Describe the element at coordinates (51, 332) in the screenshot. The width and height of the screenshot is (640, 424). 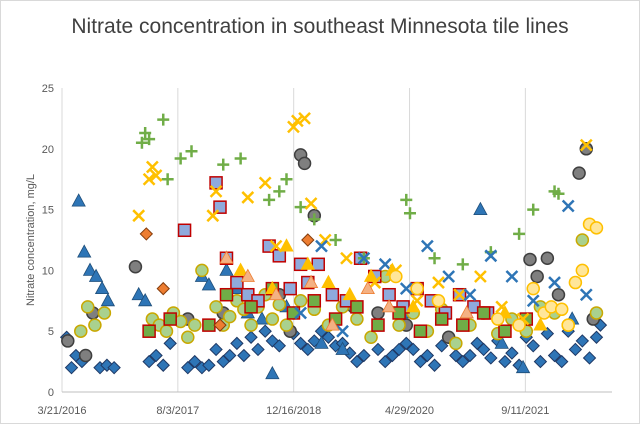
I see `y-tick-label: 5` at that location.